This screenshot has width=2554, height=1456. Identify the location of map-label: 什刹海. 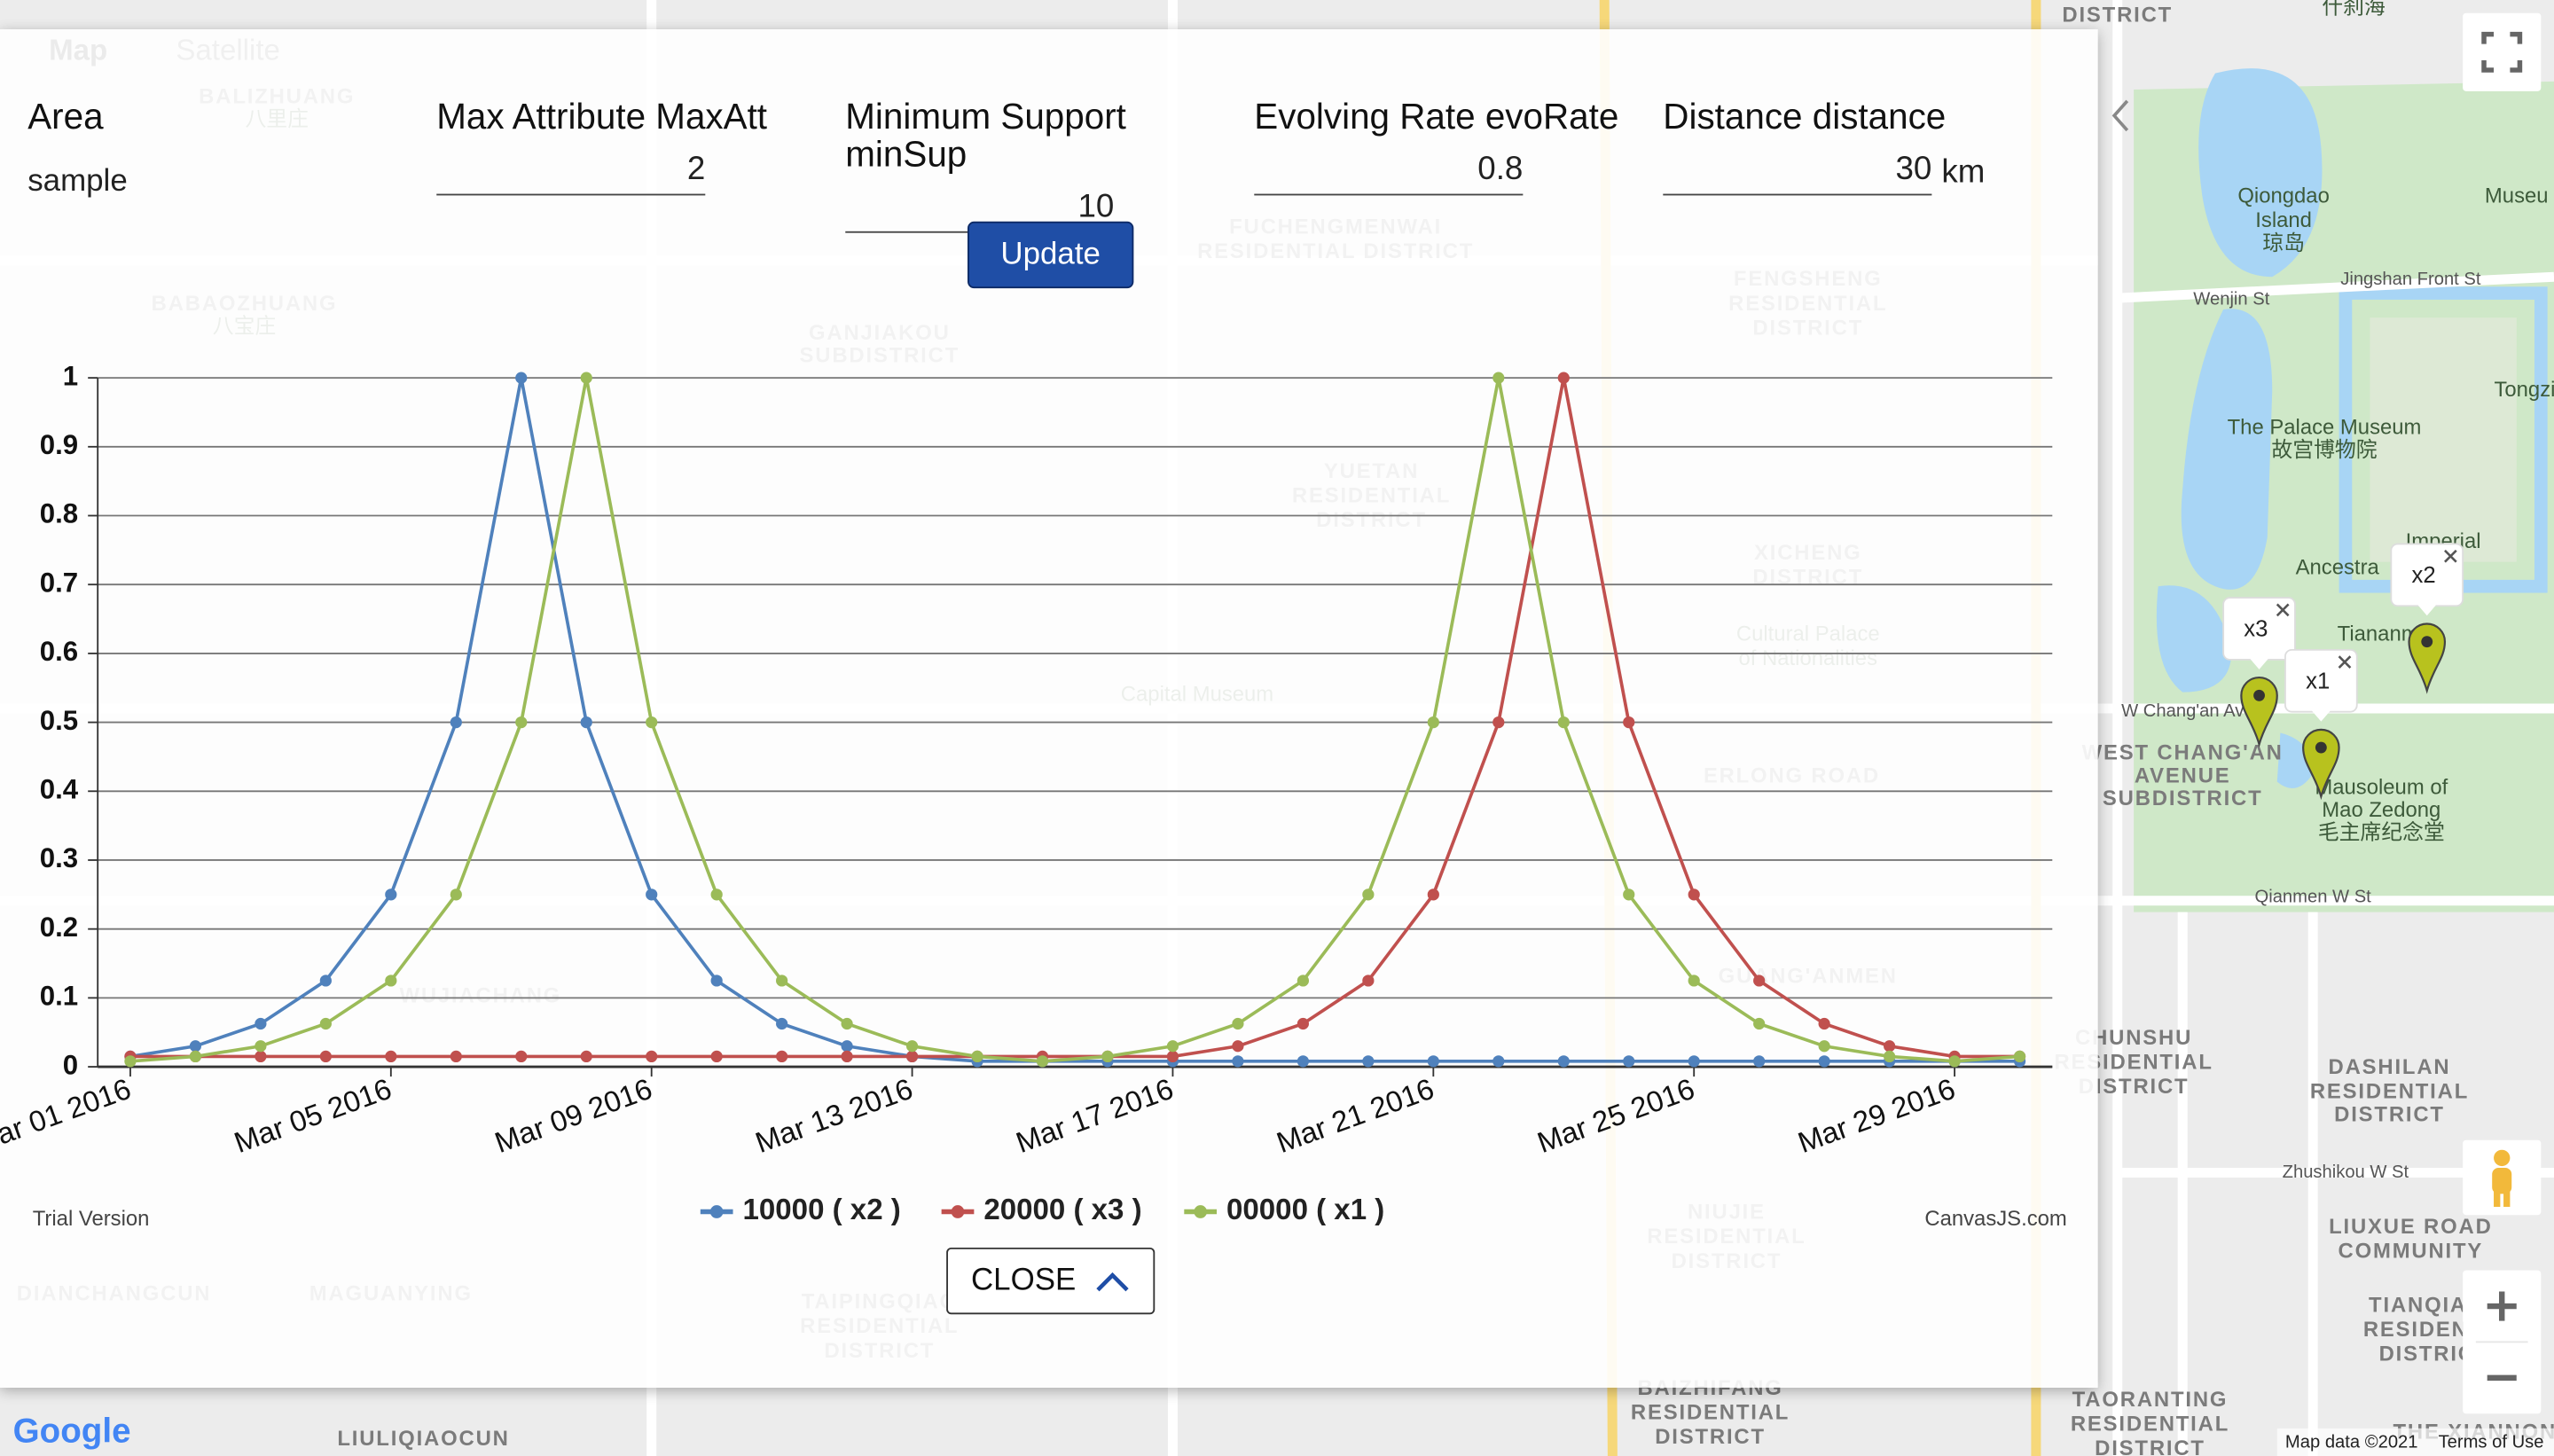
(2354, 9).